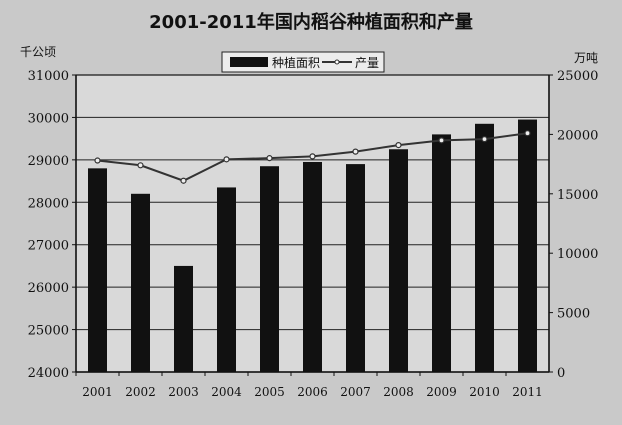 This screenshot has height=425, width=622. I want to click on left-tick-label: 30000, so click(48, 118).